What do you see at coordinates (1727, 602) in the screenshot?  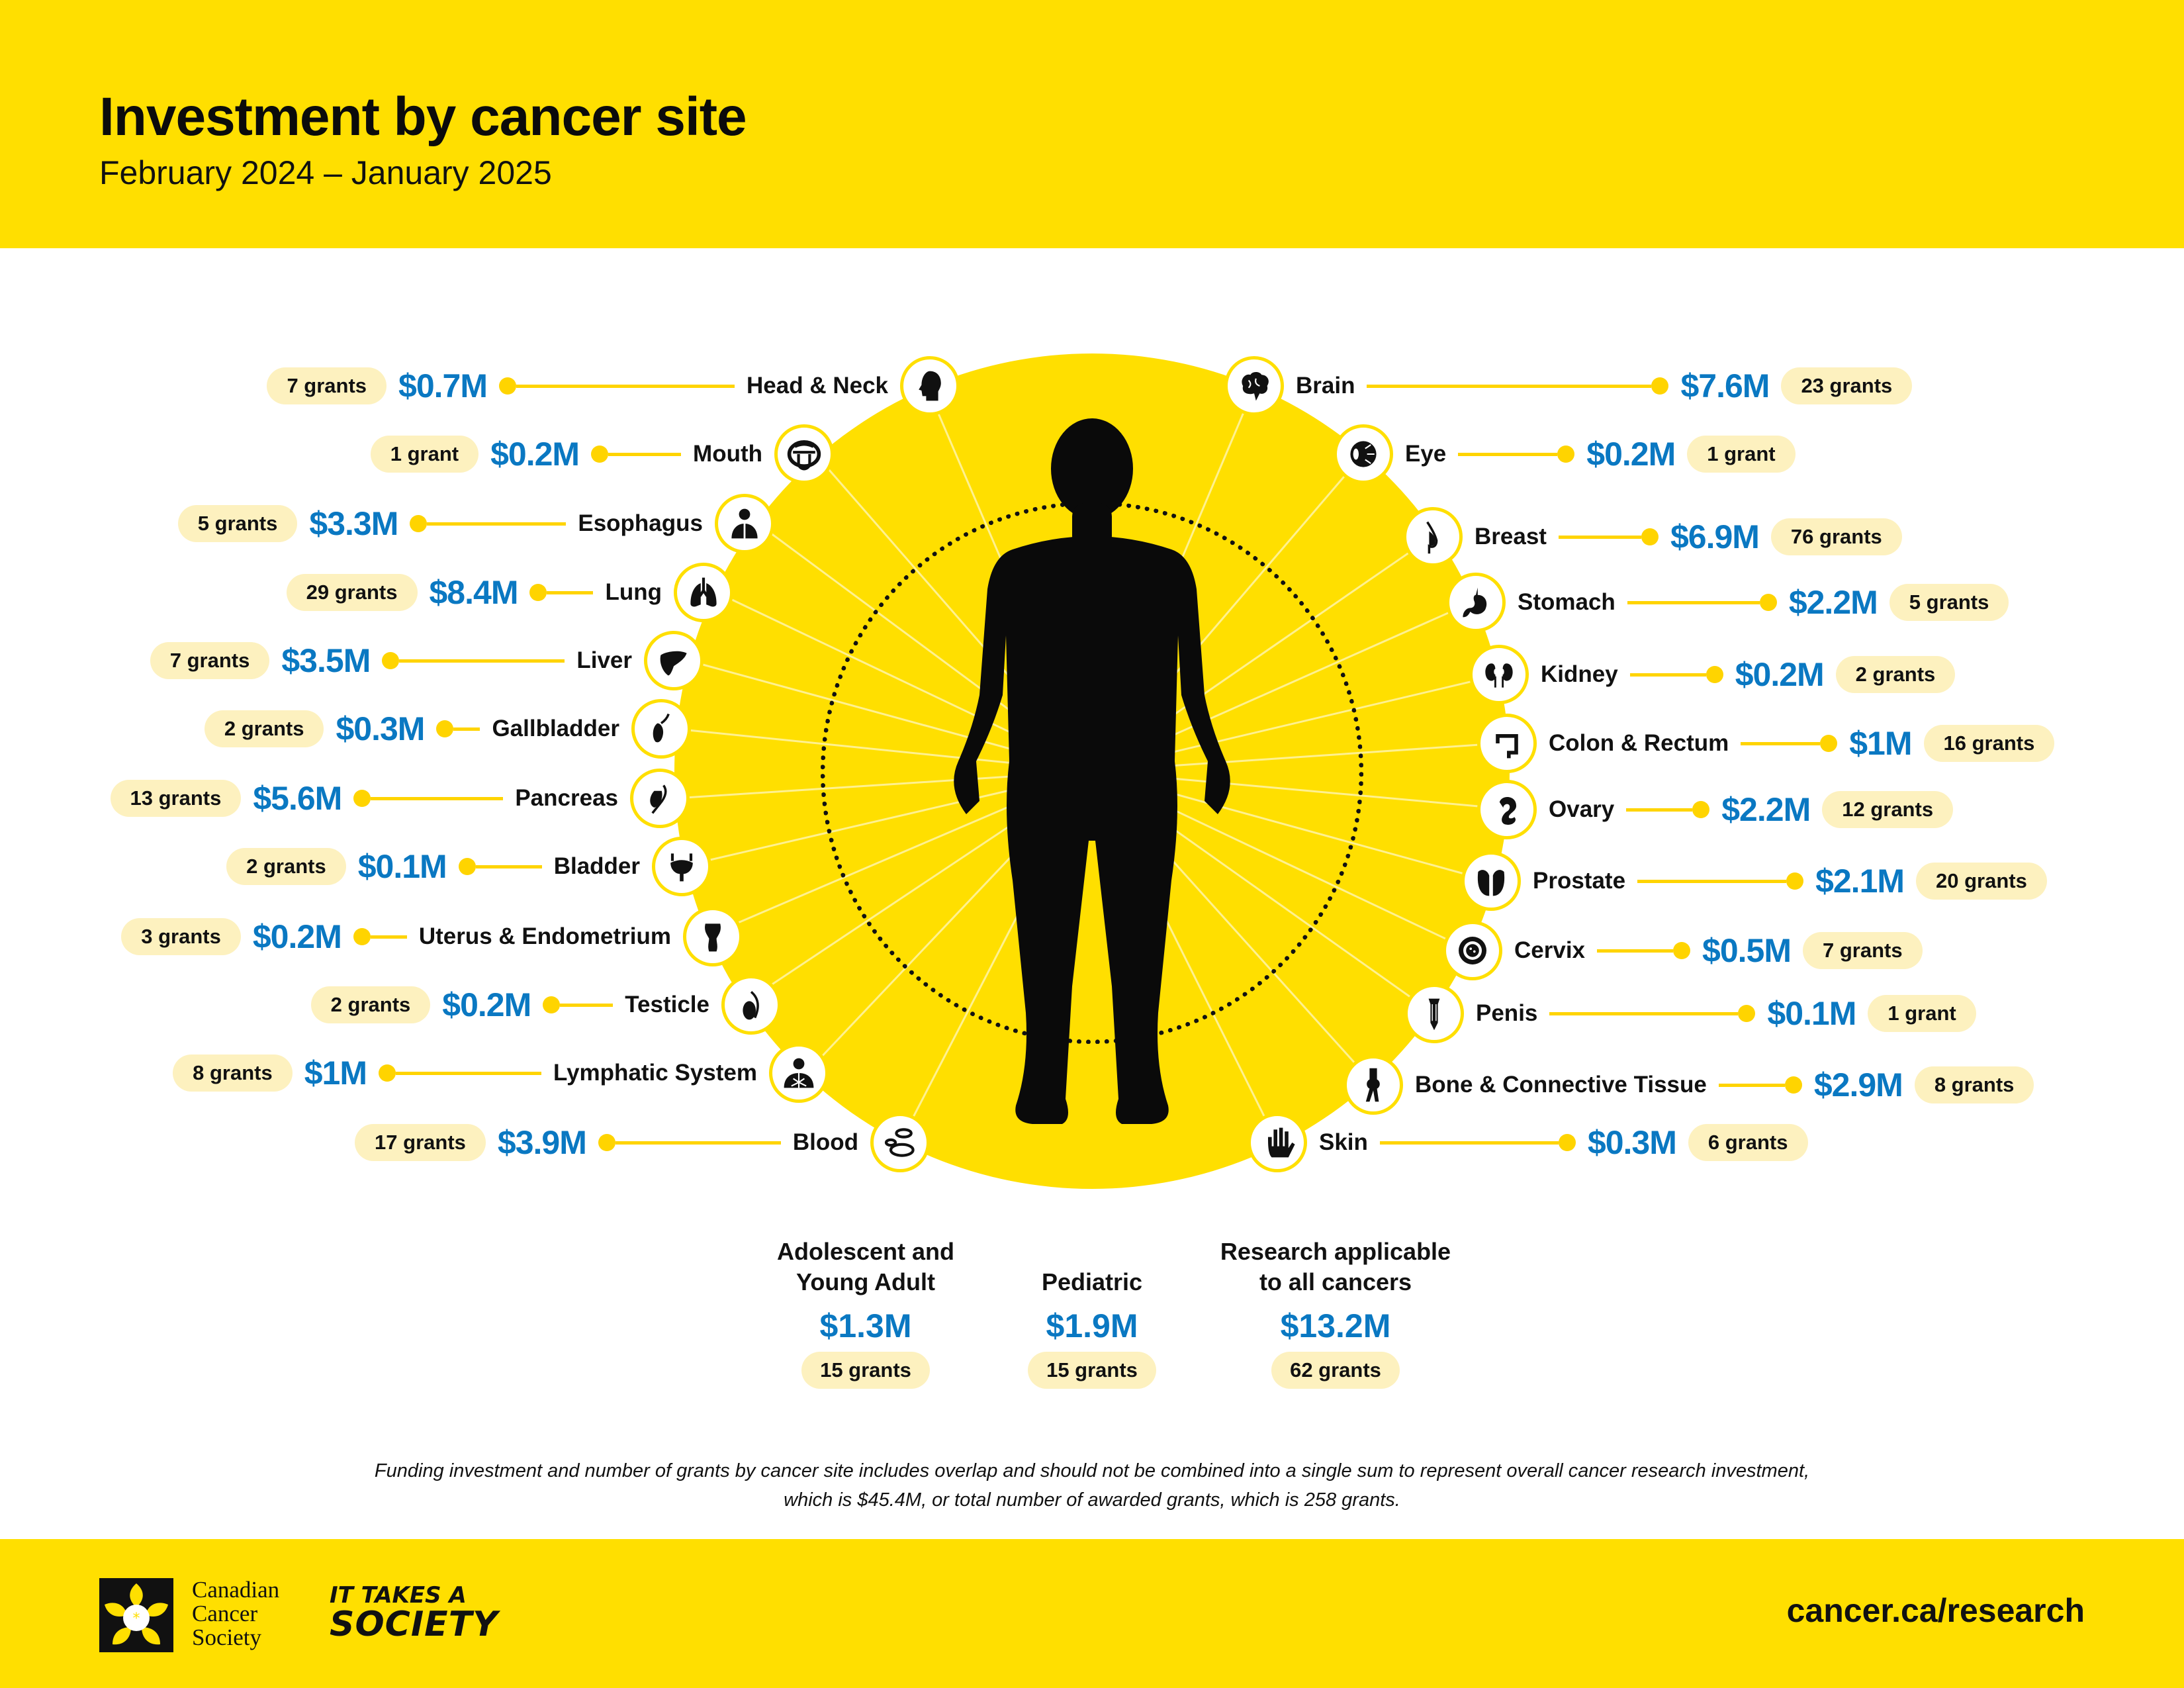 I see `site-row-stomach: Stomach $2.2M 5 grants` at bounding box center [1727, 602].